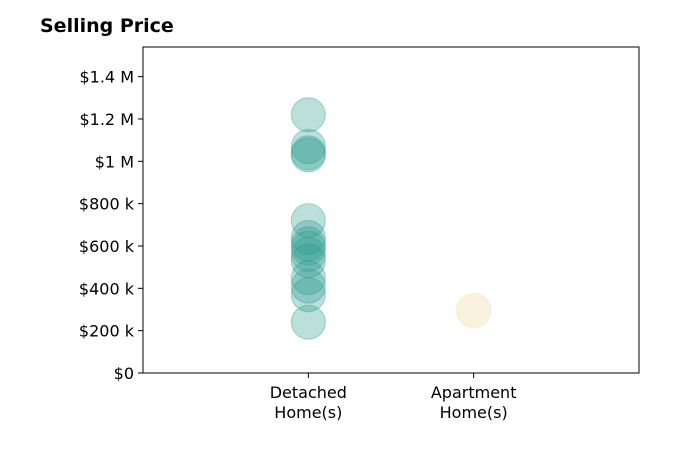 Image resolution: width=679 pixels, height=467 pixels. Describe the element at coordinates (107, 288) in the screenshot. I see `y-tick-label: $400 k` at that location.